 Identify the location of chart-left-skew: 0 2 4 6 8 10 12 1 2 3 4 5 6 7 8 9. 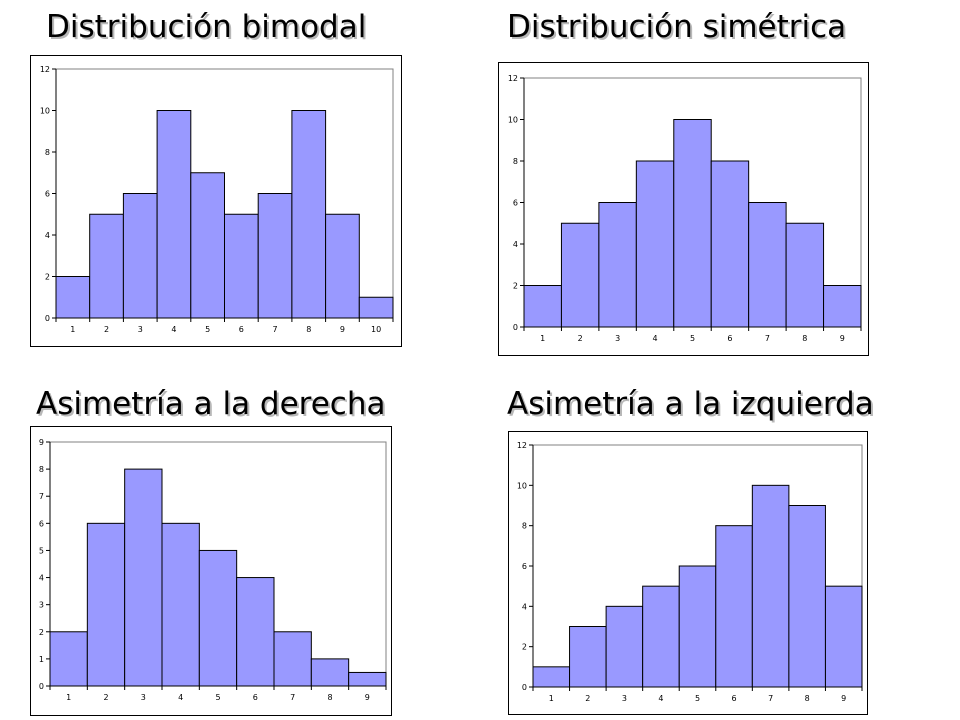
(688, 573).